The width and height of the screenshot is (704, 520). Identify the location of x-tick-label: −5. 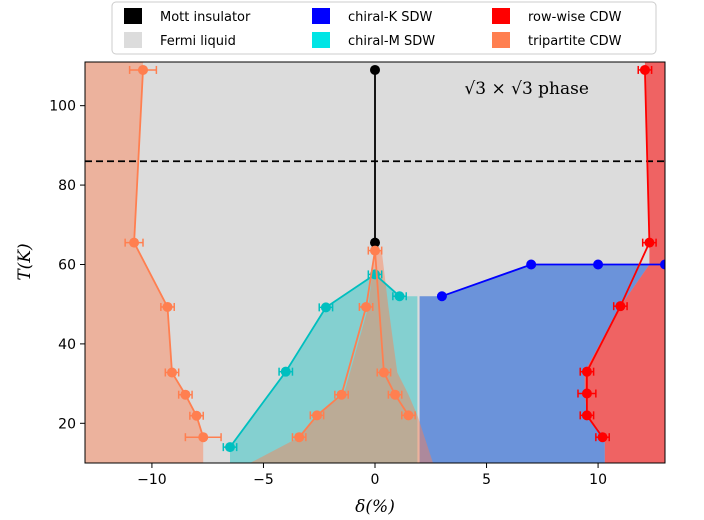
(263, 480).